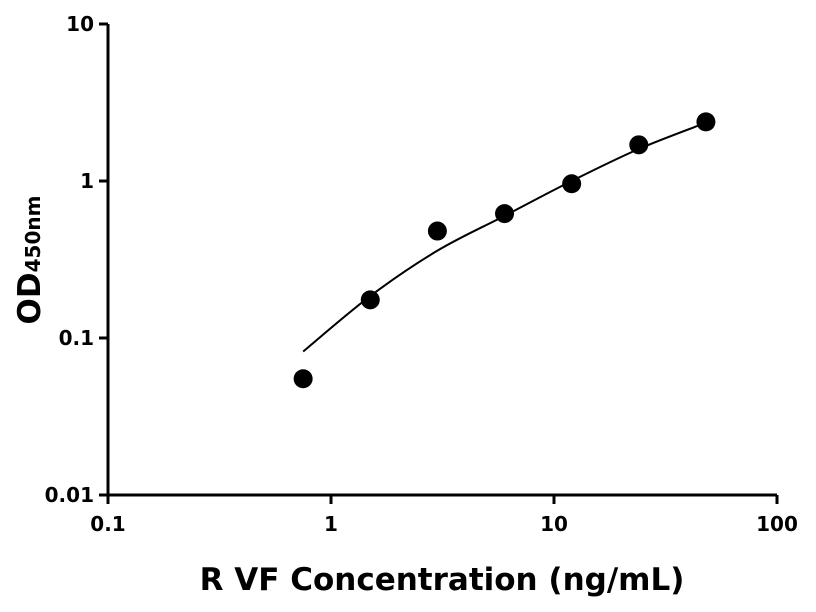 The image size is (816, 612). What do you see at coordinates (80, 24) in the screenshot?
I see `y-tick-label: 10` at bounding box center [80, 24].